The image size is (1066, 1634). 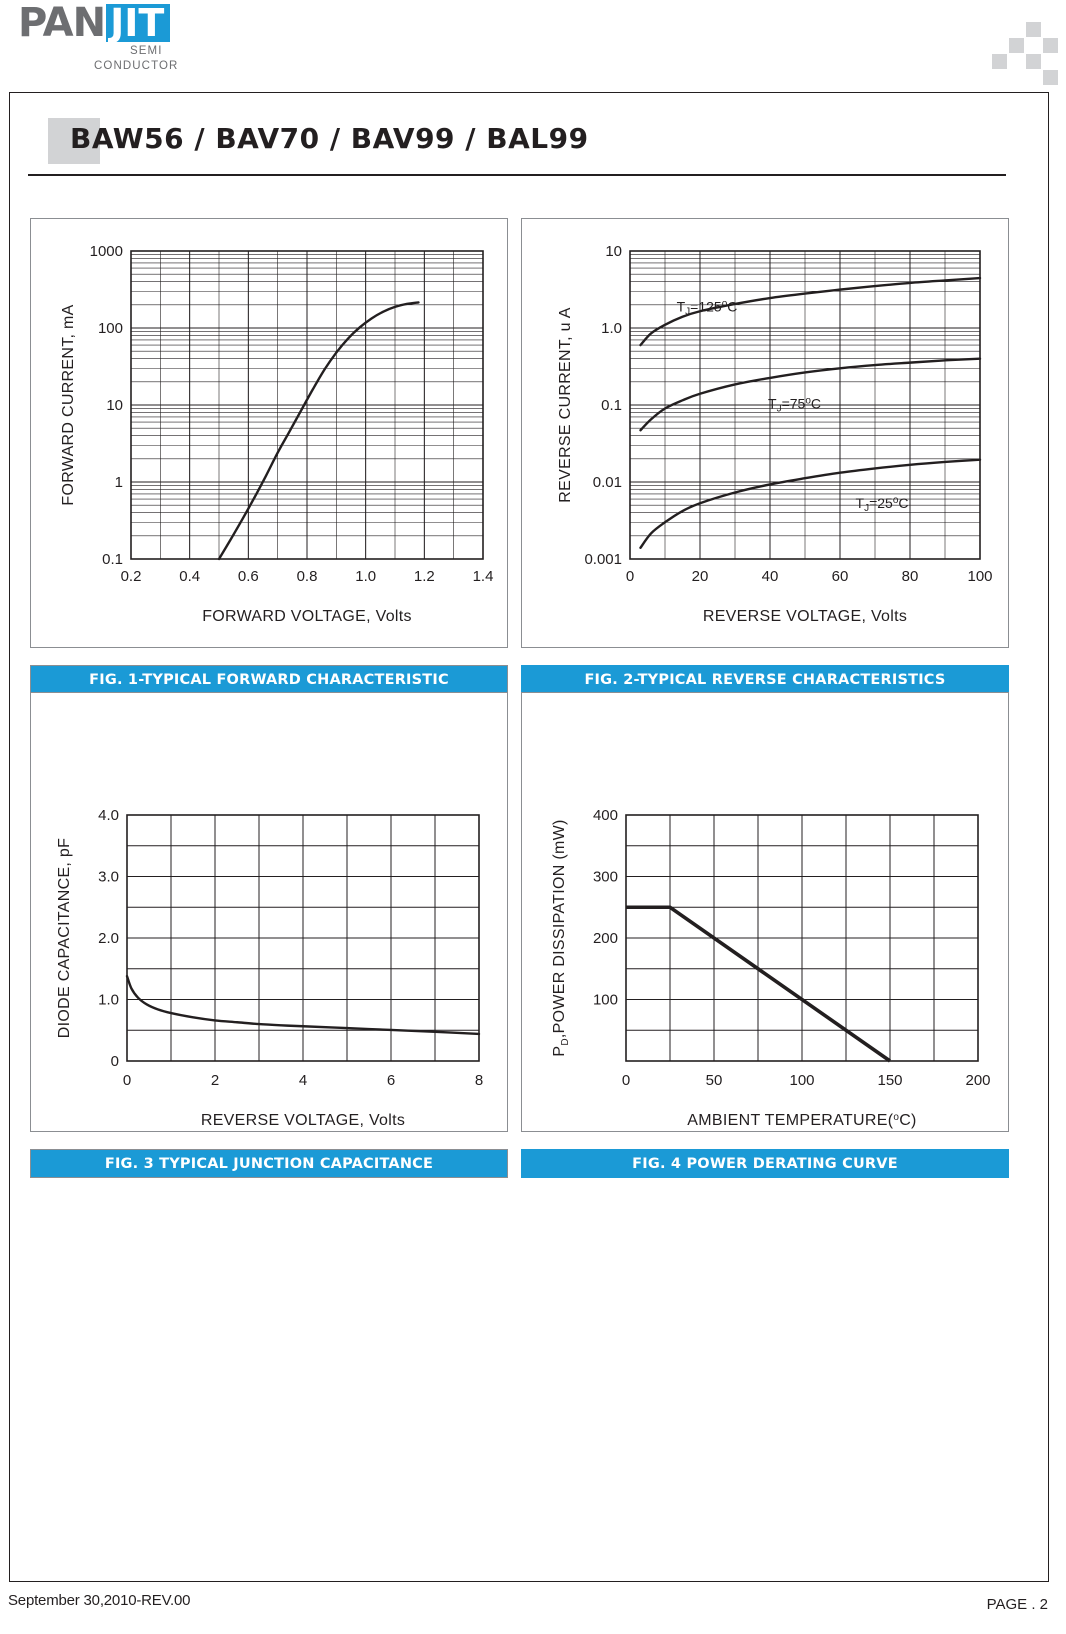 What do you see at coordinates (106, 251) in the screenshot?
I see `svg-text: 1000` at bounding box center [106, 251].